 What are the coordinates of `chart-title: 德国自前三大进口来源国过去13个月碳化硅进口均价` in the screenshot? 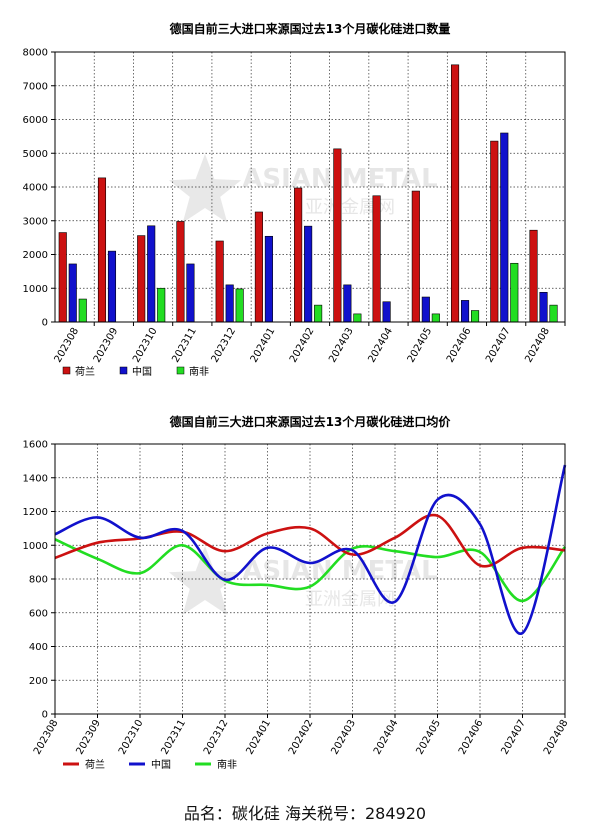 It's located at (311, 421).